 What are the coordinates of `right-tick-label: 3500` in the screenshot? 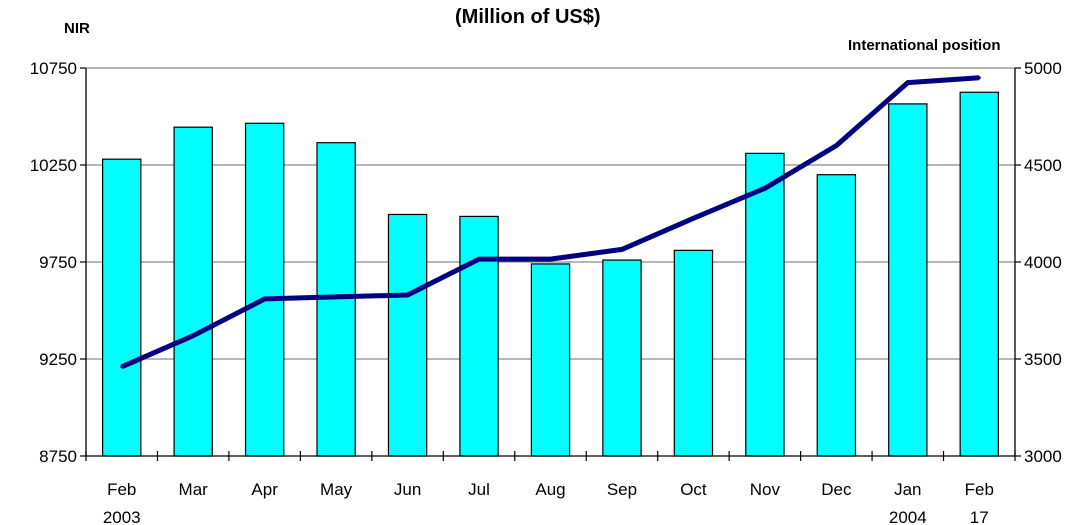 It's located at (1043, 359).